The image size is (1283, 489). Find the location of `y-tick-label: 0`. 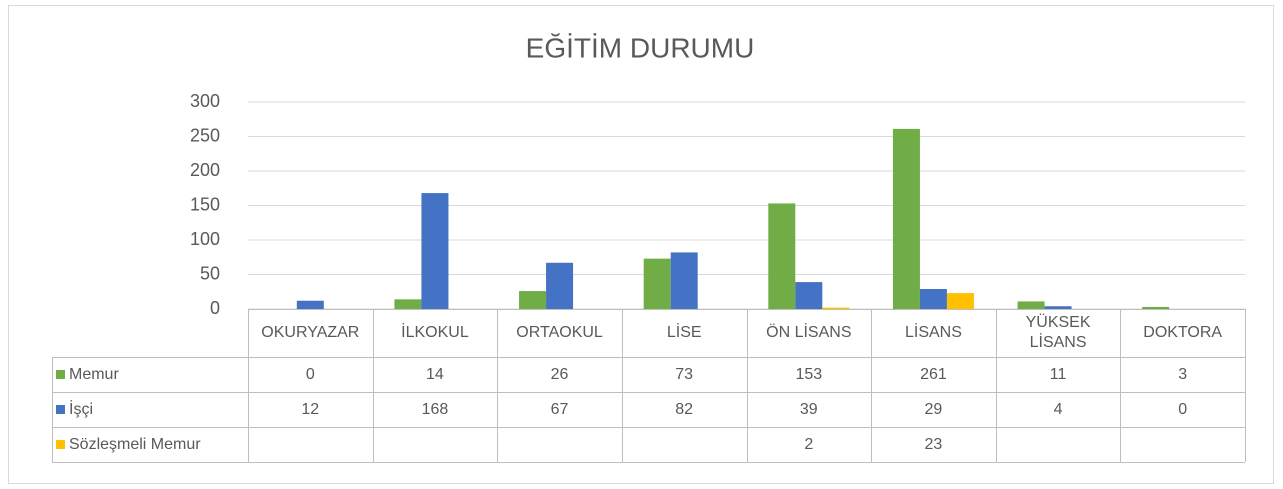

y-tick-label: 0 is located at coordinates (215, 308).